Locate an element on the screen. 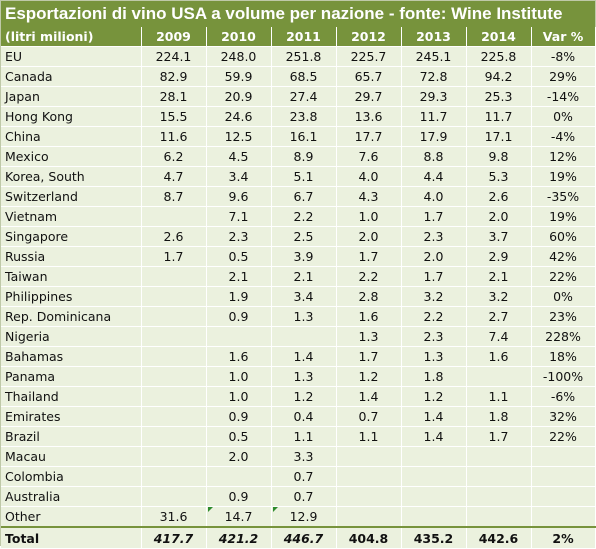  row-label: Rep. Dominicana is located at coordinates (71, 316).